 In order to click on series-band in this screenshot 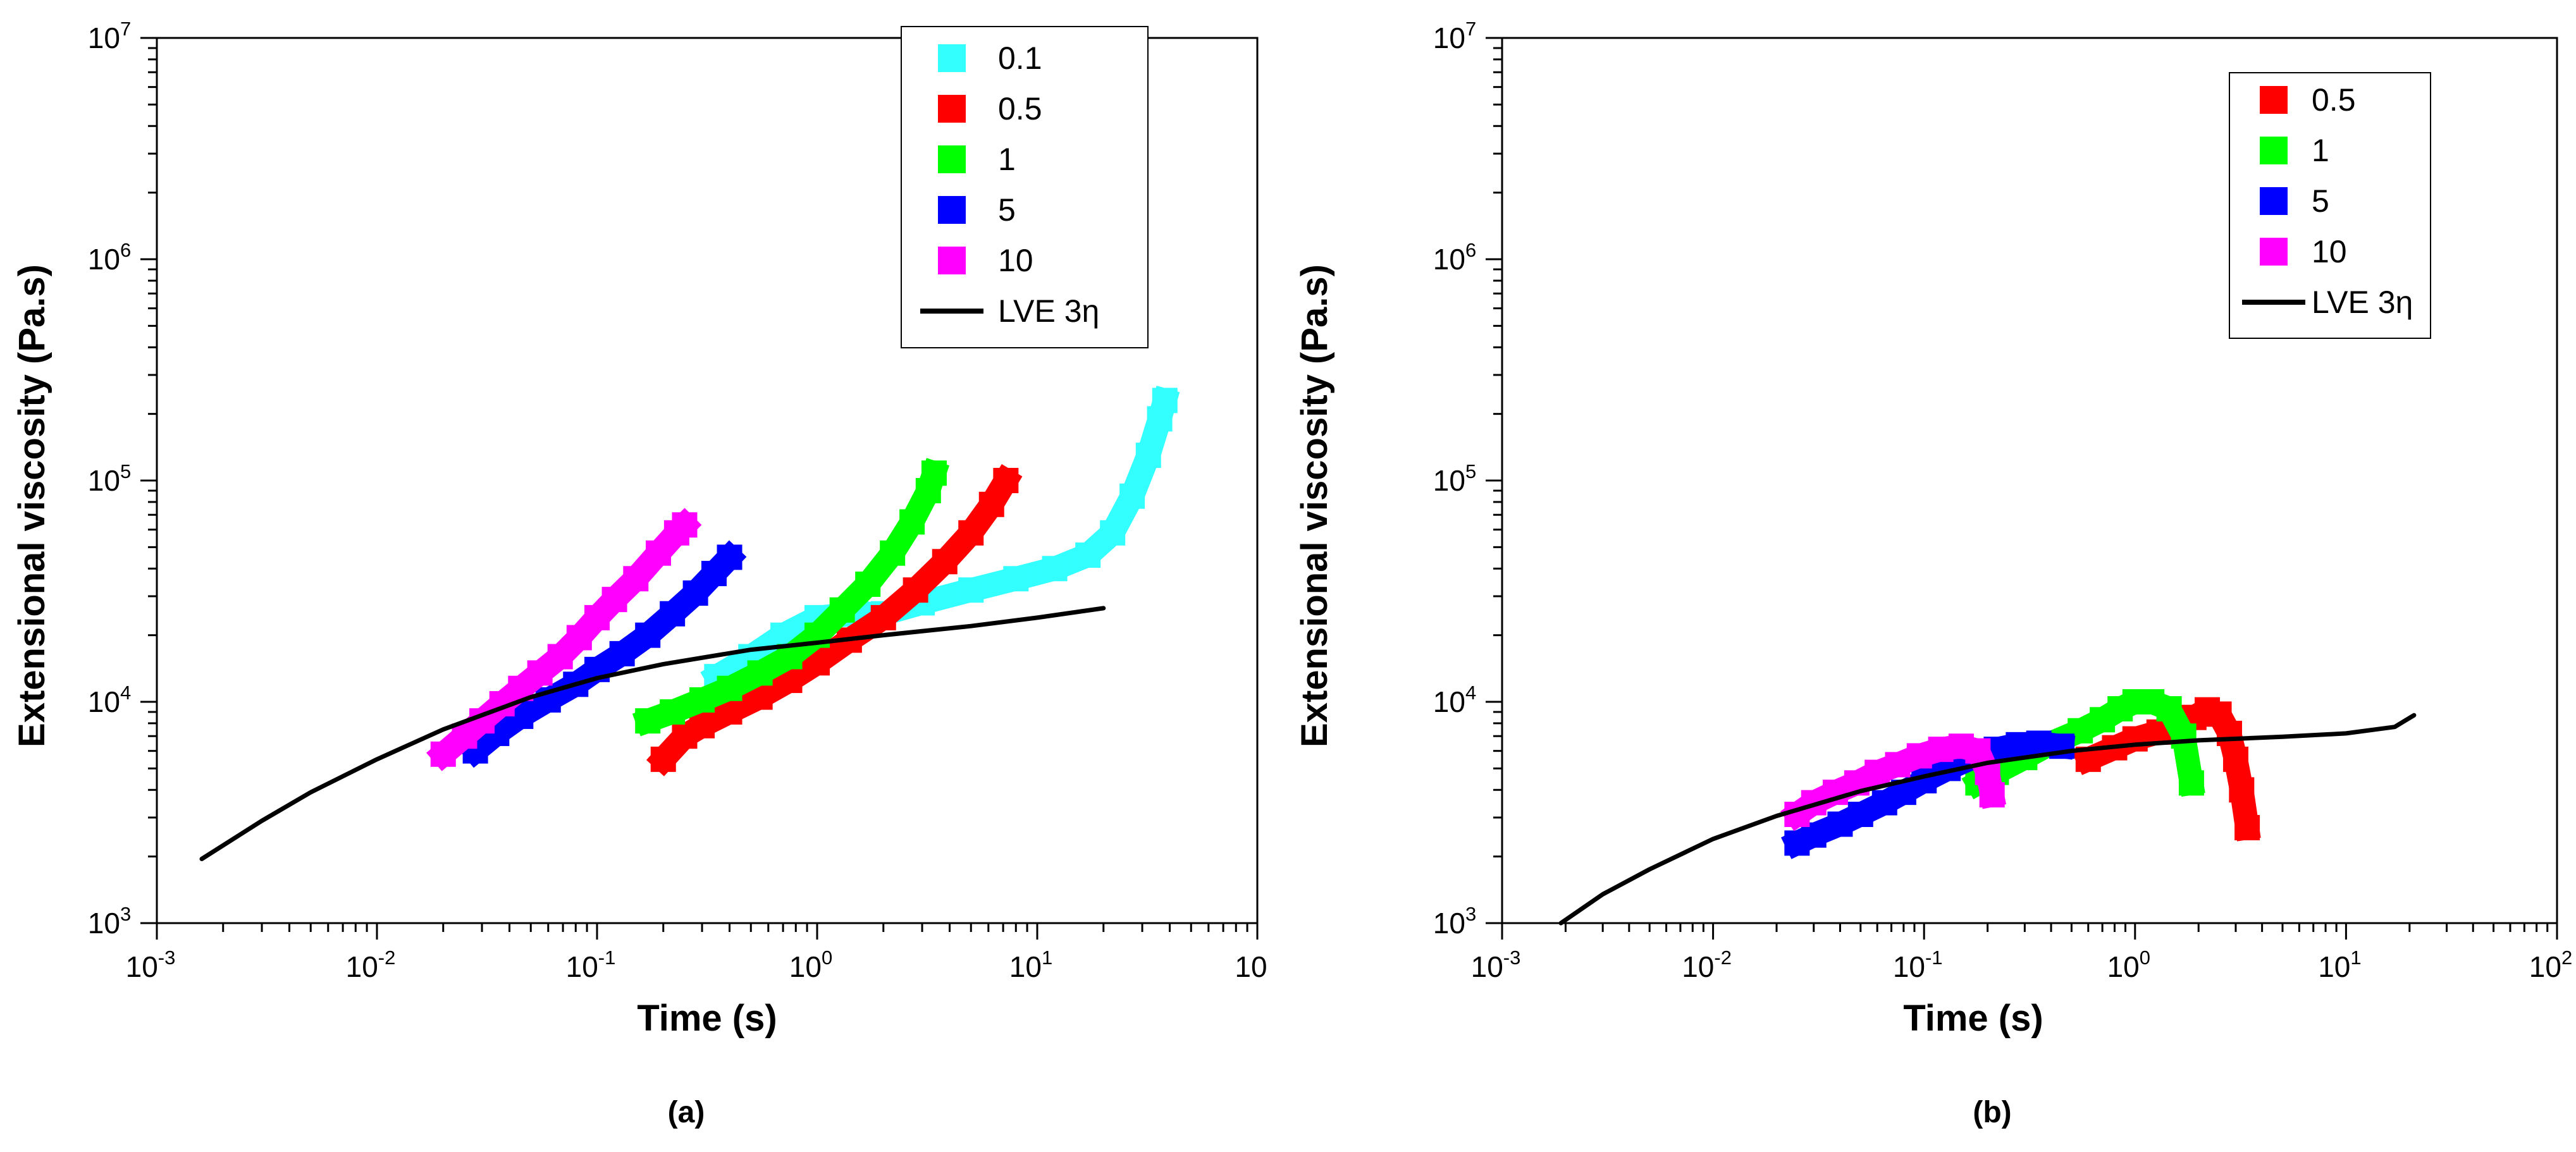, I will do `click(940, 539)`.